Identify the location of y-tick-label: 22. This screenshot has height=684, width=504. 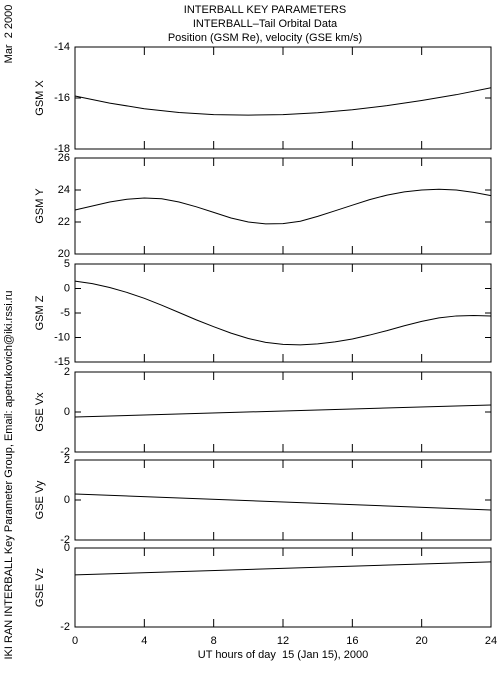
(64, 222).